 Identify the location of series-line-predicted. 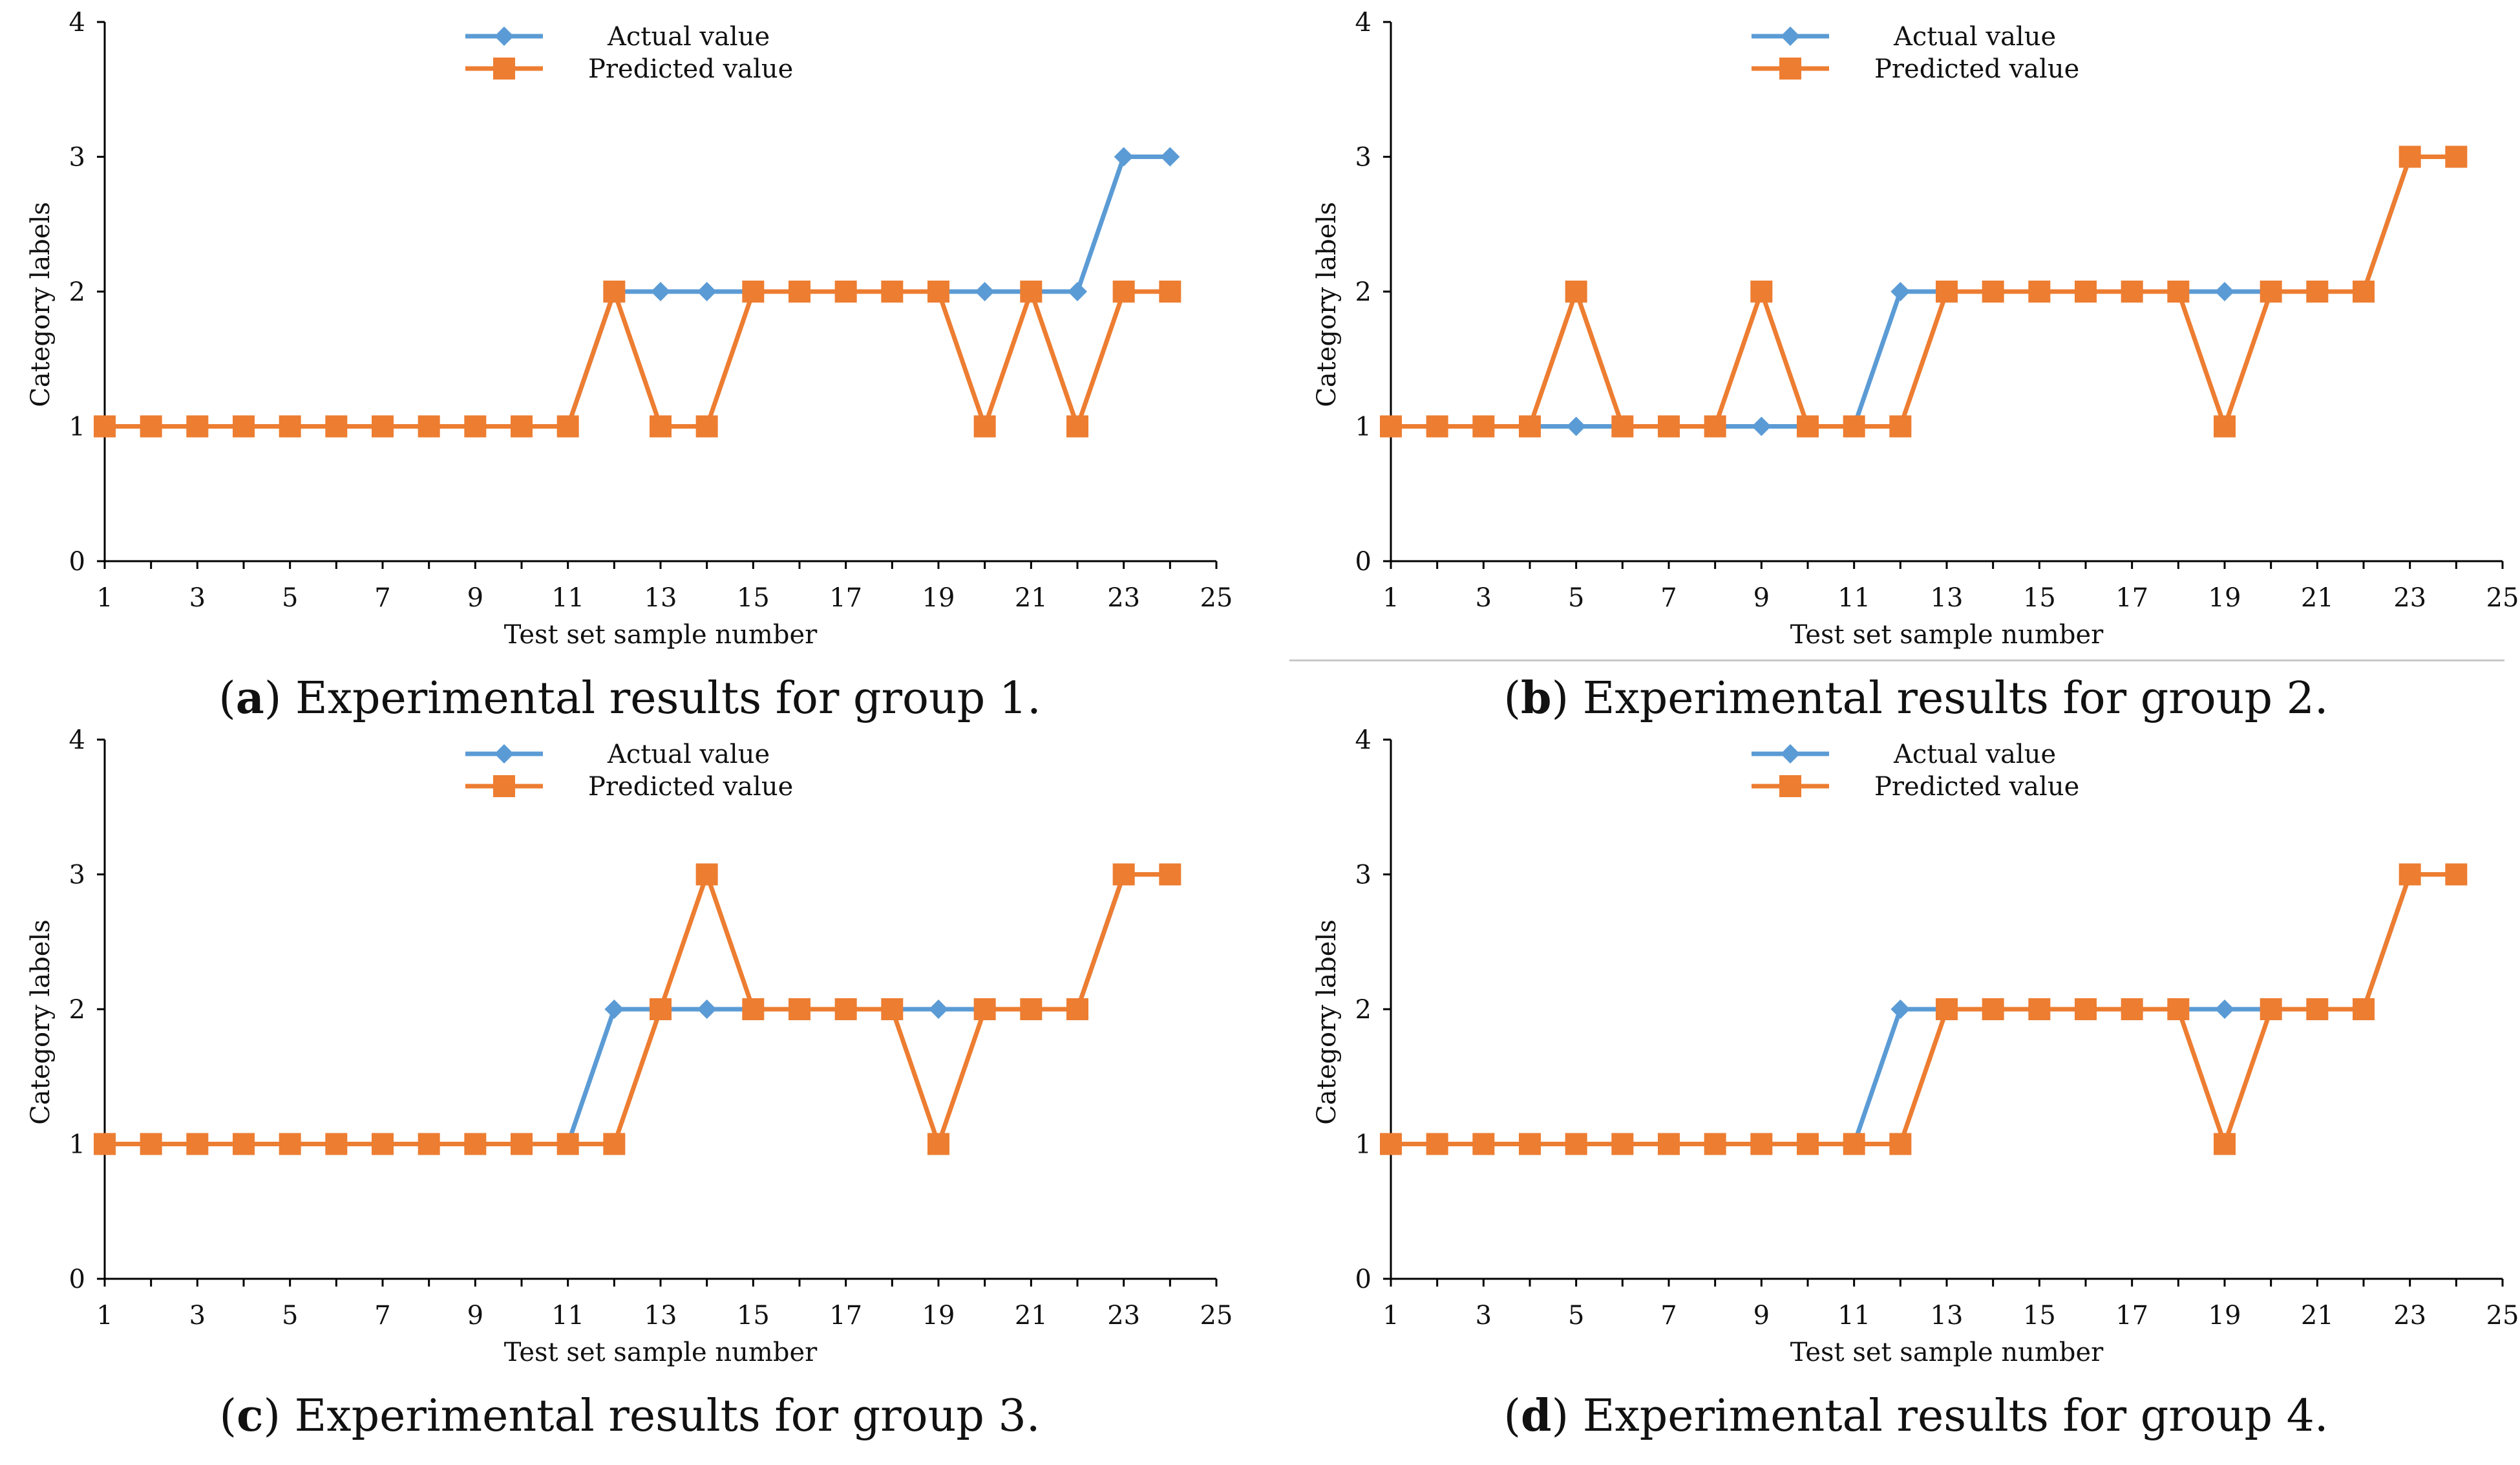
(637, 359).